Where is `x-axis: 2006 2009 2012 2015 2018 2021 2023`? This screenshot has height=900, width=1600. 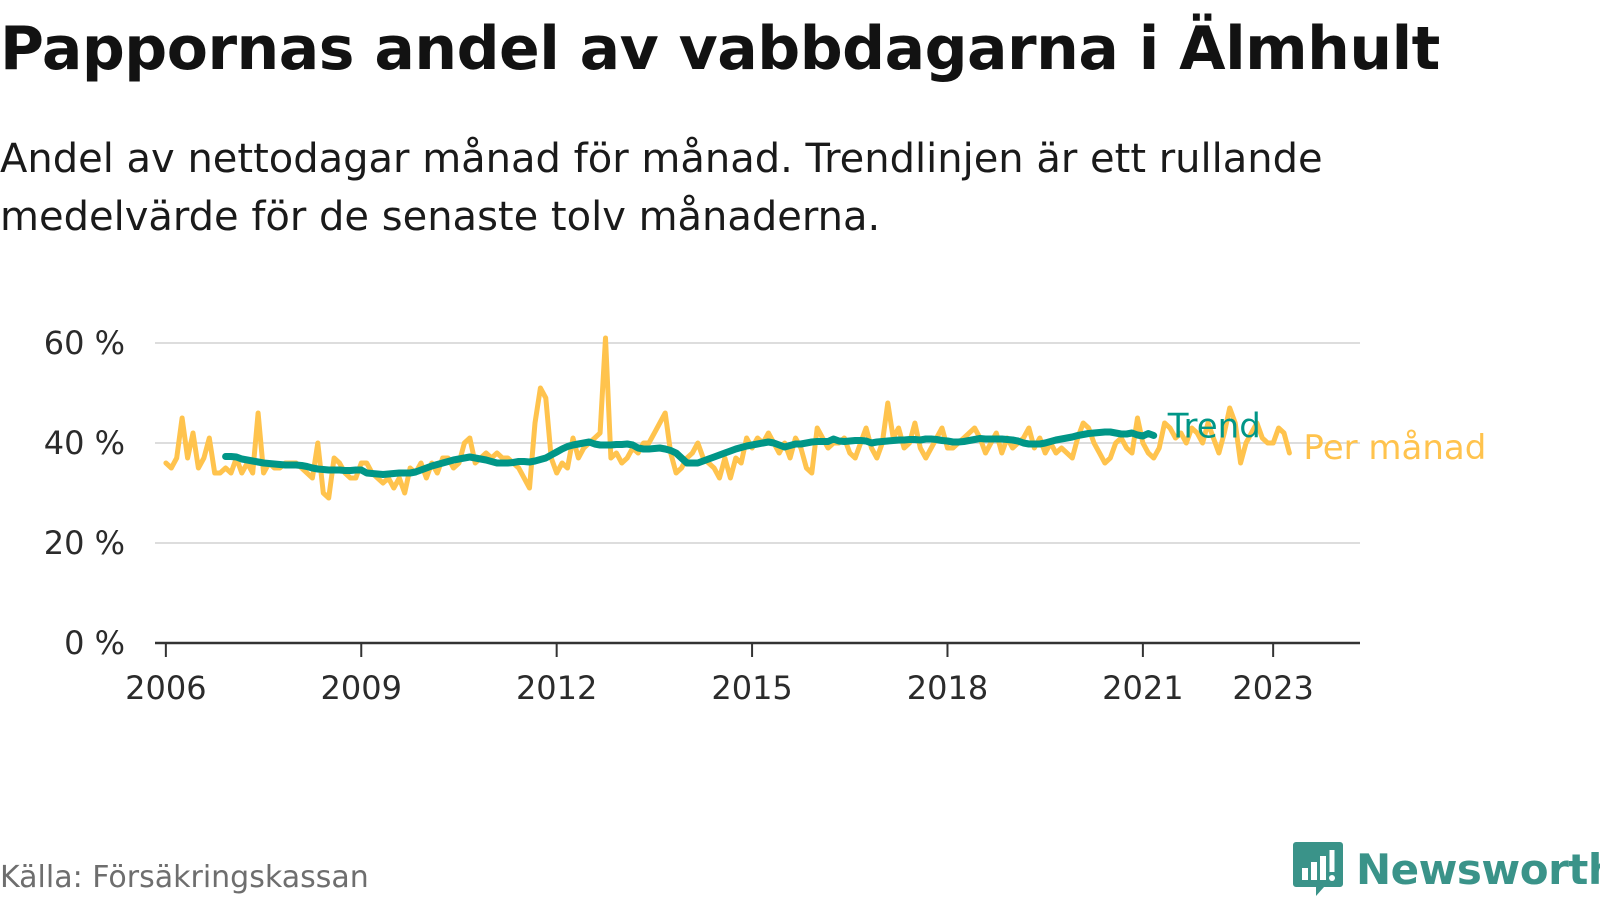 x-axis: 2006 2009 2012 2015 2018 2021 2023 is located at coordinates (742, 674).